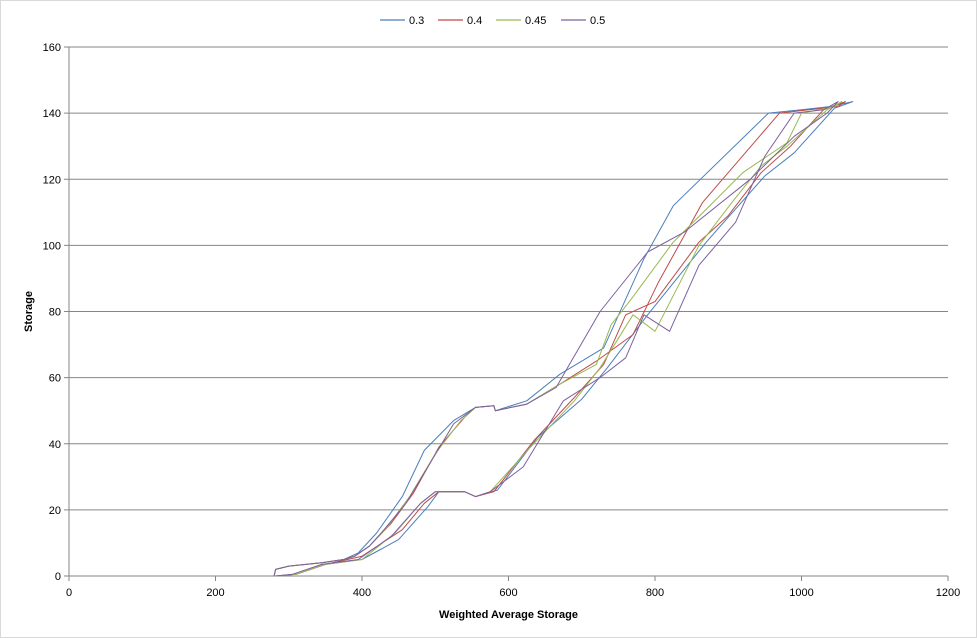 The image size is (977, 638). Describe the element at coordinates (58, 577) in the screenshot. I see `y-tick-label-0: 0` at that location.